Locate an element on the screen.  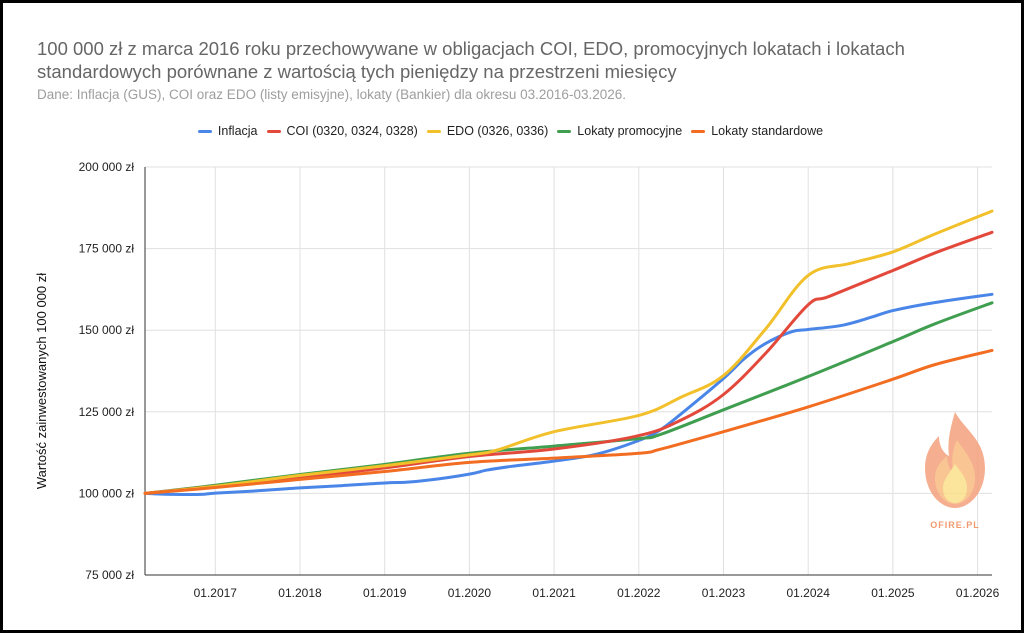
legend-item: COI (0320, 0324, 0328) is located at coordinates (342, 131).